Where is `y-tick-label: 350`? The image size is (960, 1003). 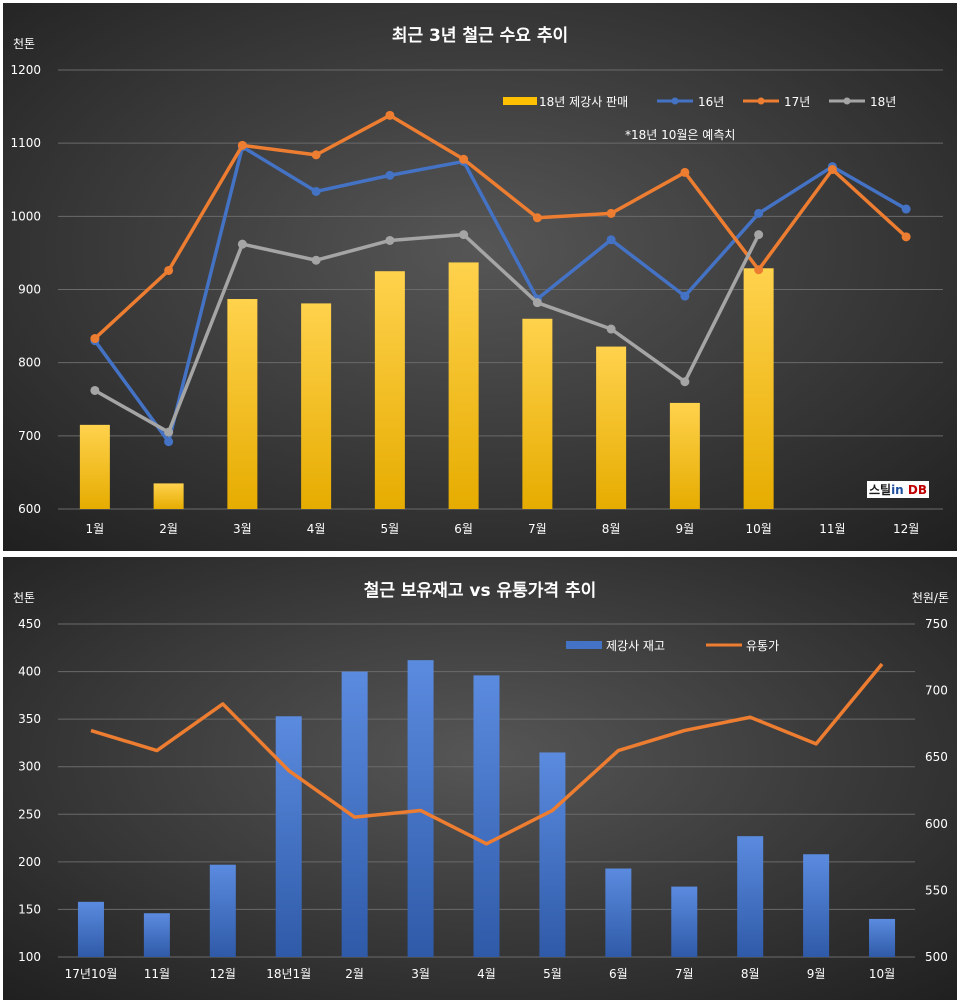
y-tick-label: 350 is located at coordinates (29, 719).